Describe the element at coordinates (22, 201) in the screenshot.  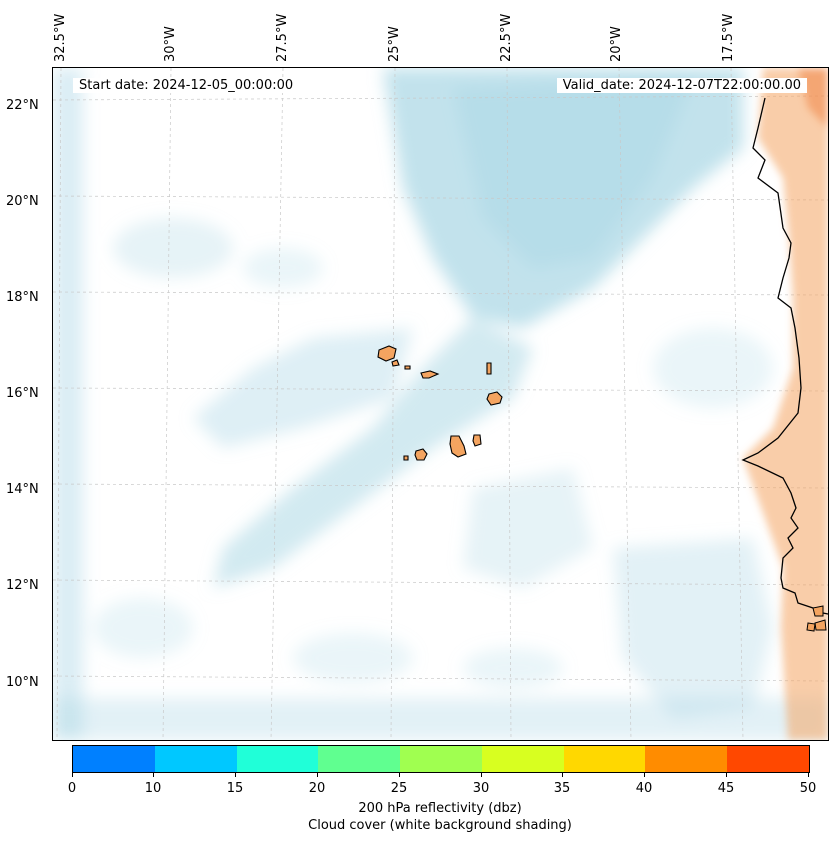
I see `lat-label-20n: 20°N` at that location.